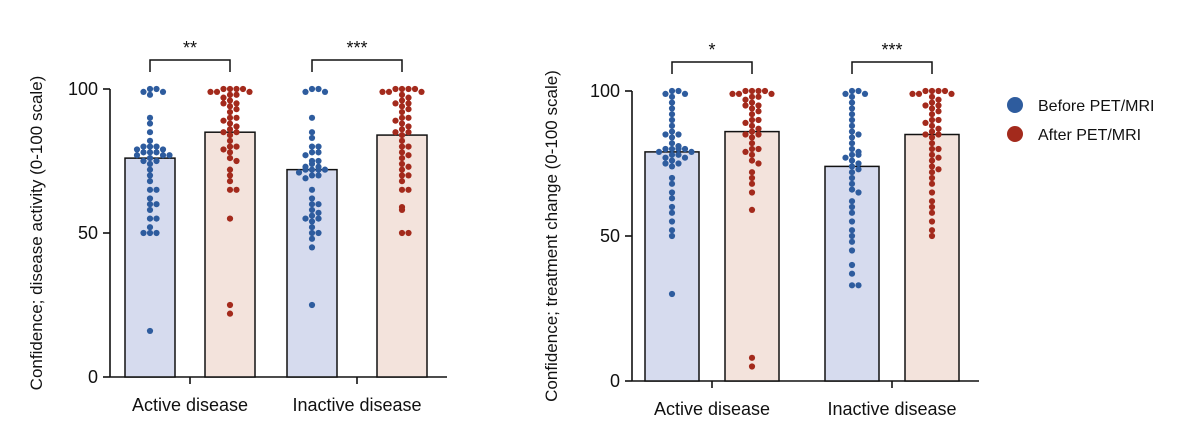 This screenshot has height=429, width=1200. I want to click on legend-label-after: After PET/MRI, so click(1089, 135).